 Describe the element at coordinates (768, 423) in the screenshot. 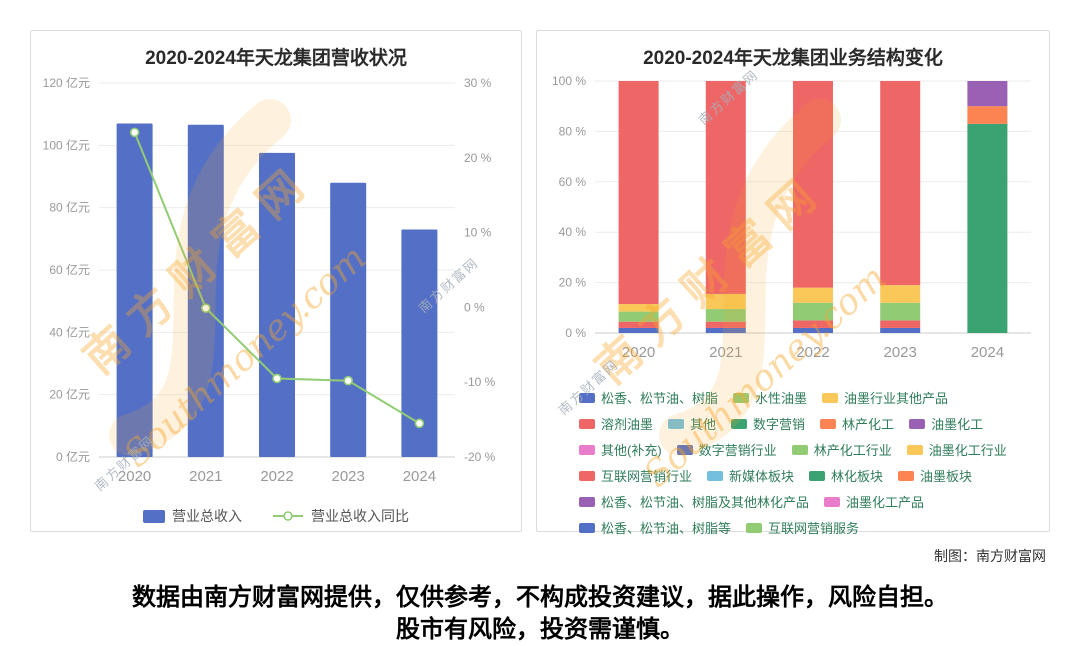

I see `legend-item: 数字营销` at that location.